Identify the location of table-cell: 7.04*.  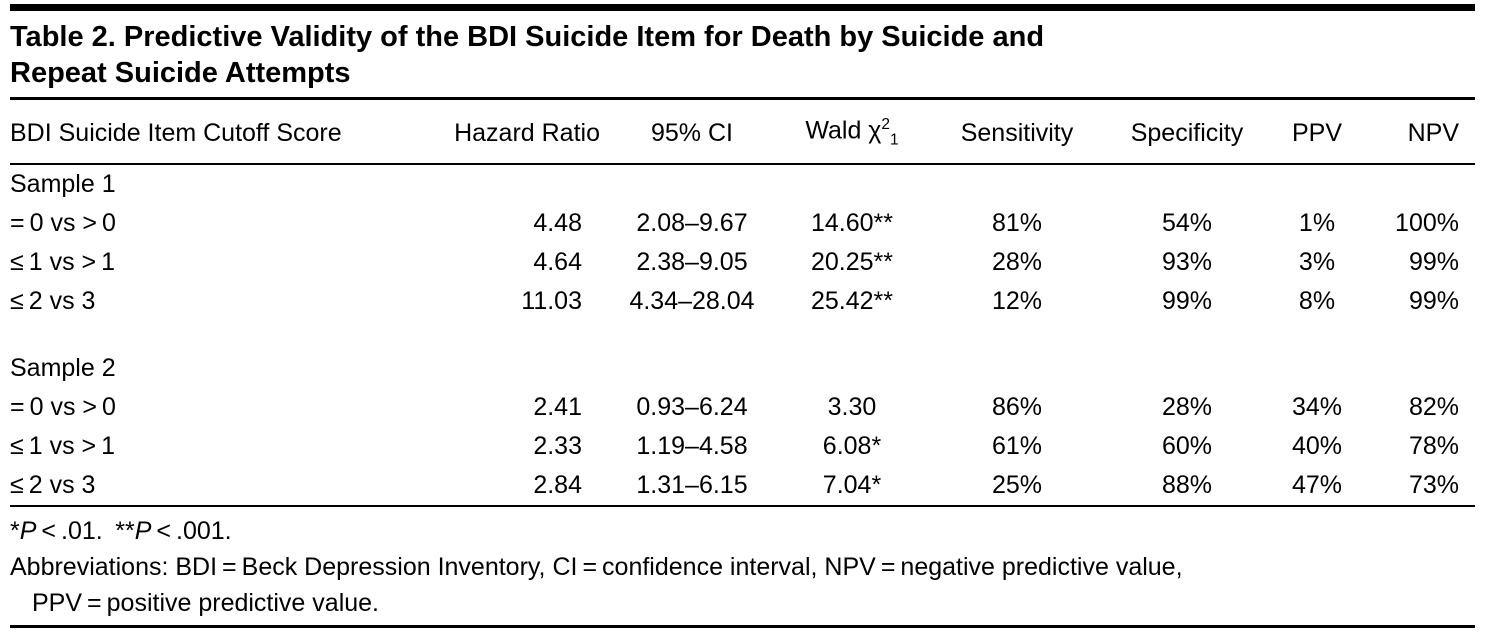
(852, 485).